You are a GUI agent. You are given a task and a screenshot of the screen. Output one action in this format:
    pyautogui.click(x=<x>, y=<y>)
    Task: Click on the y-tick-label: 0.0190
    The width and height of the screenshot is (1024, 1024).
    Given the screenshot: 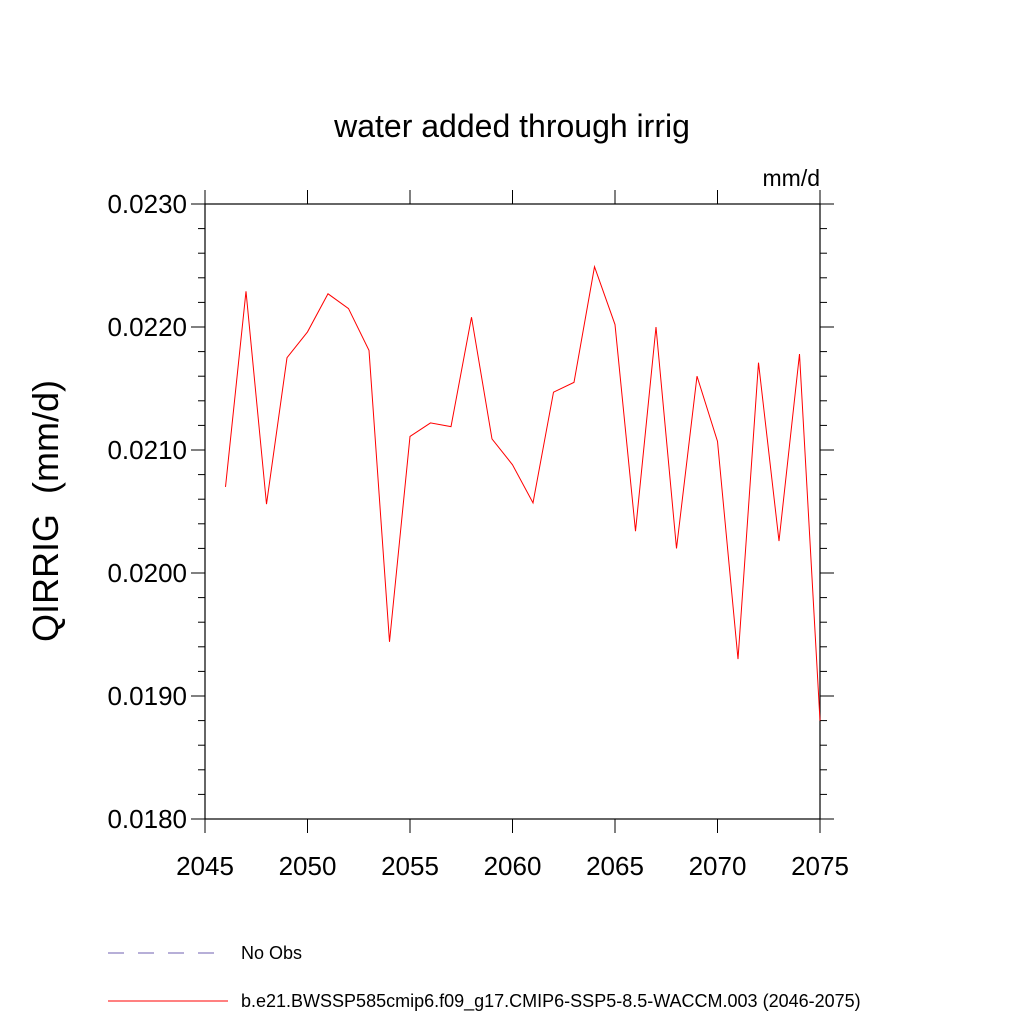 What is the action you would take?
    pyautogui.click(x=147, y=696)
    